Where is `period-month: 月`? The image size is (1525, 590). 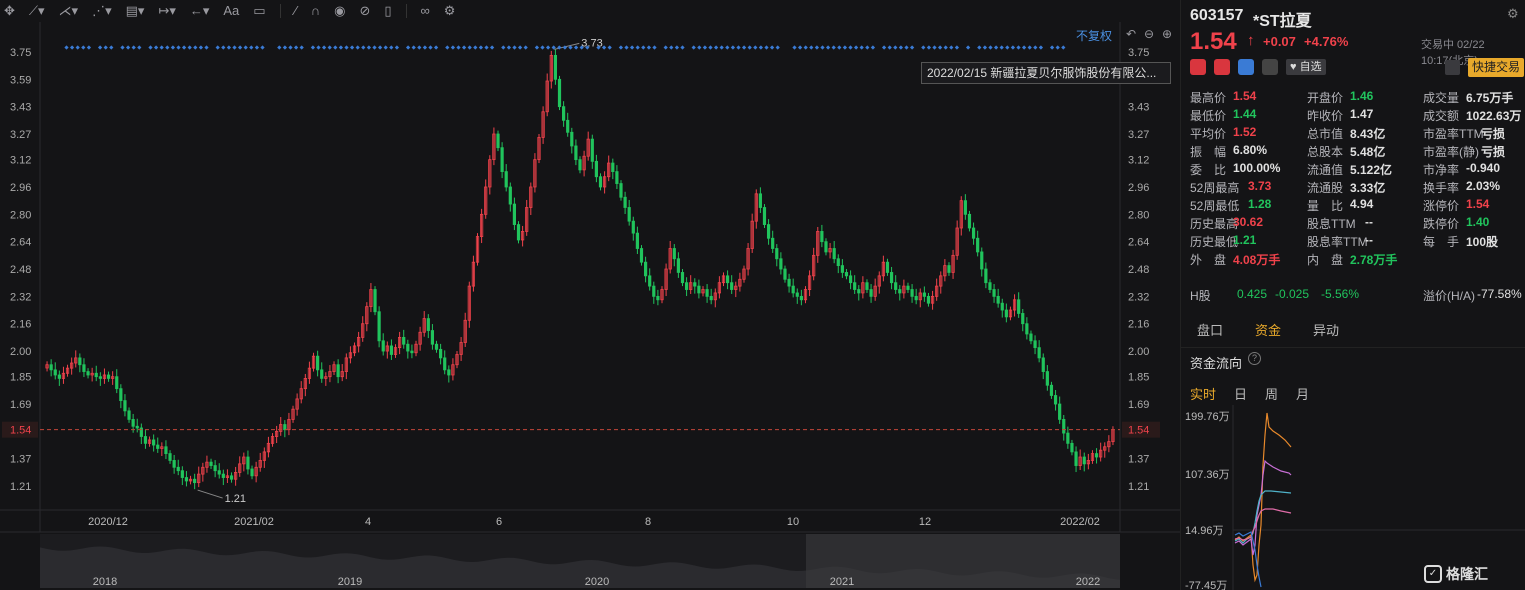 period-month: 月 is located at coordinates (1303, 394).